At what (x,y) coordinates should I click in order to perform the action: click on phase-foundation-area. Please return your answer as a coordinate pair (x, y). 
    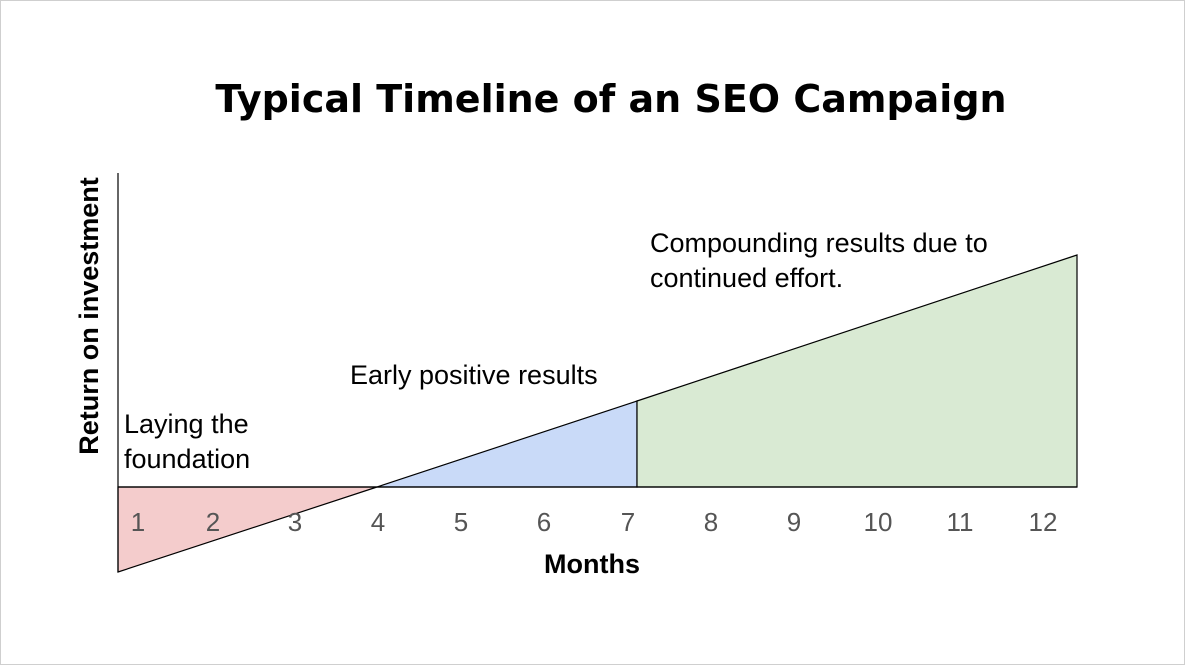
    Looking at the image, I should click on (247, 529).